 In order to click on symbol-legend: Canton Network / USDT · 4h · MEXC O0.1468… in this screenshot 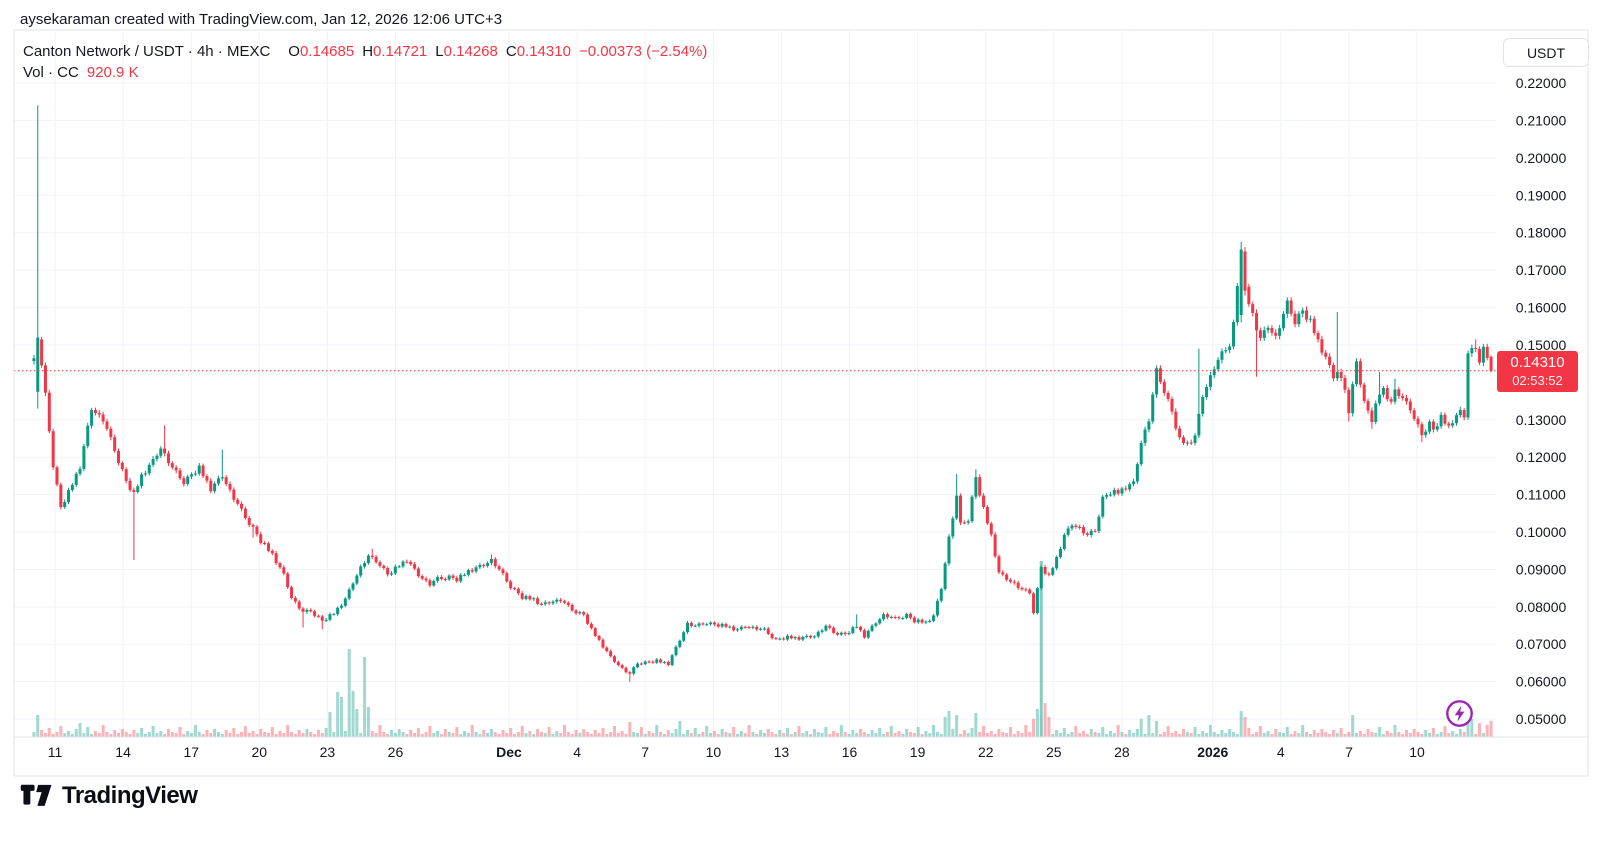, I will do `click(365, 51)`.